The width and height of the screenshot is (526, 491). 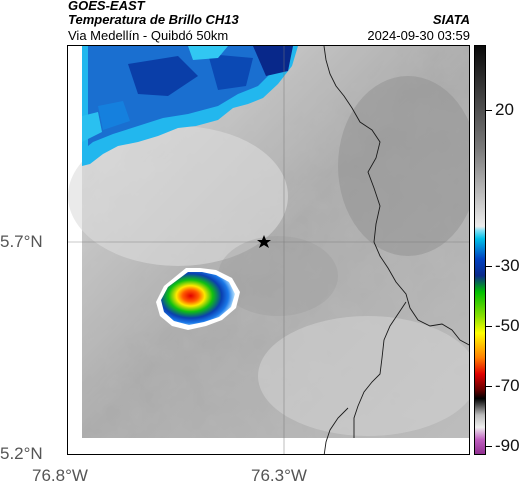 What do you see at coordinates (190, 106) in the screenshot?
I see `cold-cloud-region` at bounding box center [190, 106].